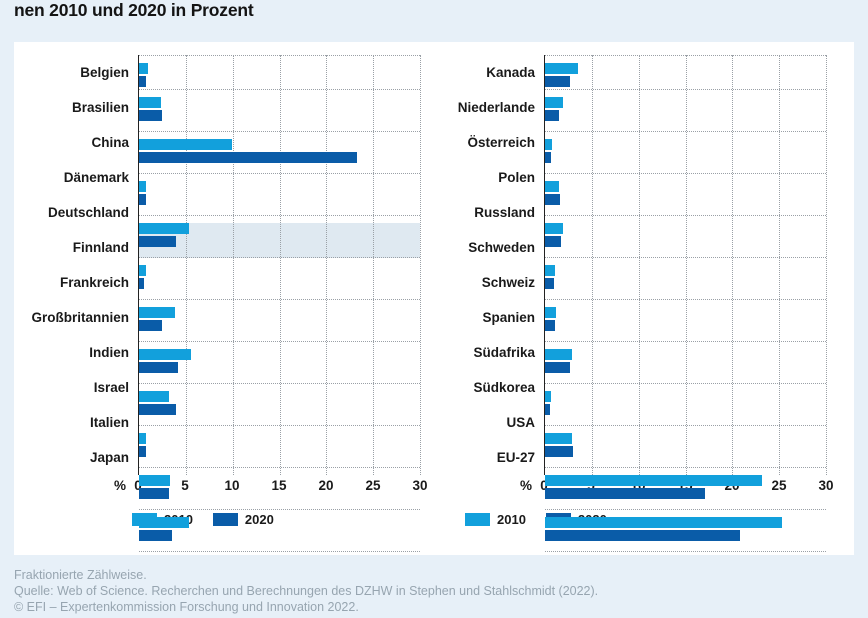 The height and width of the screenshot is (618, 868). What do you see at coordinates (516, 177) in the screenshot?
I see `category-label: Polen` at bounding box center [516, 177].